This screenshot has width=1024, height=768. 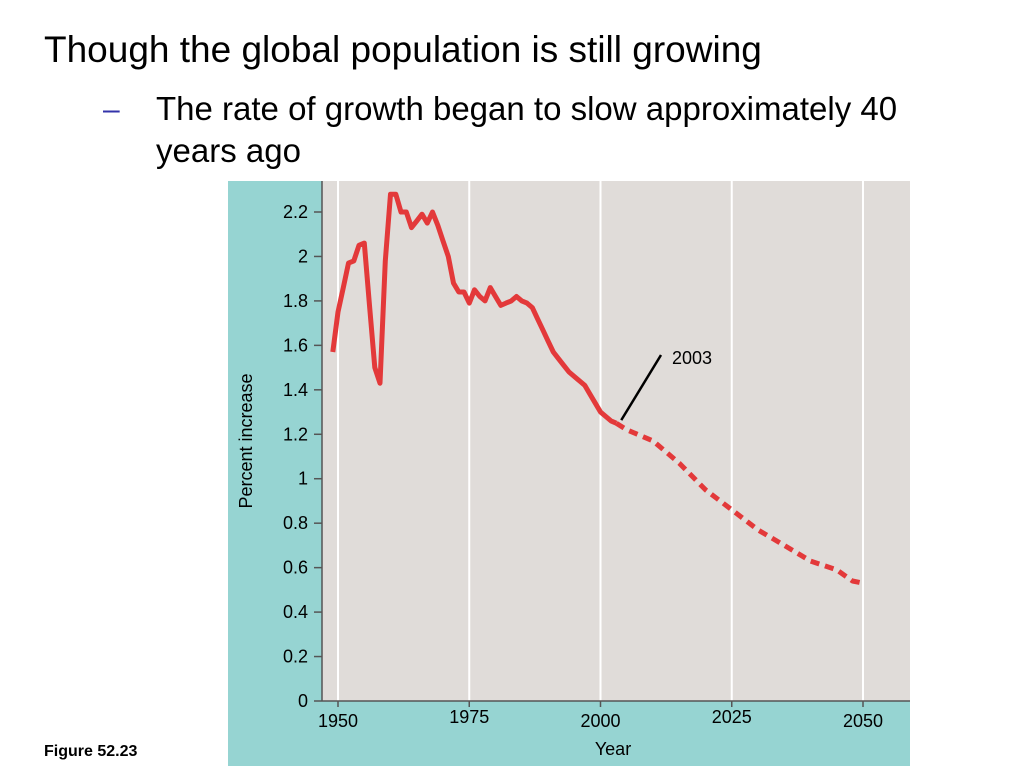 I want to click on y-tick-label: 0.4, so click(x=295, y=612).